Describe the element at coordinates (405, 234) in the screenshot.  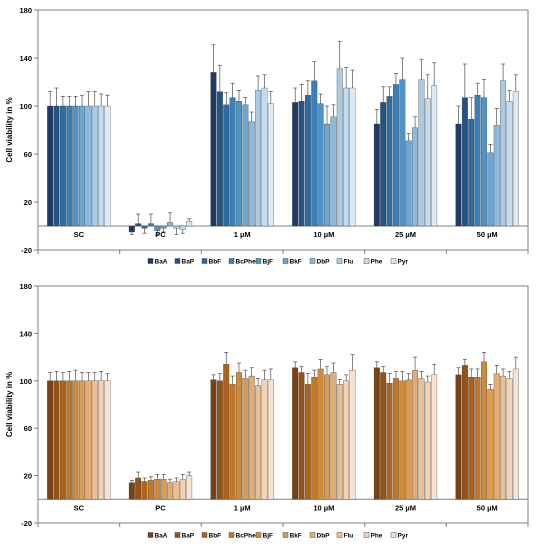
I see `x-tick-label: 25 µM` at that location.